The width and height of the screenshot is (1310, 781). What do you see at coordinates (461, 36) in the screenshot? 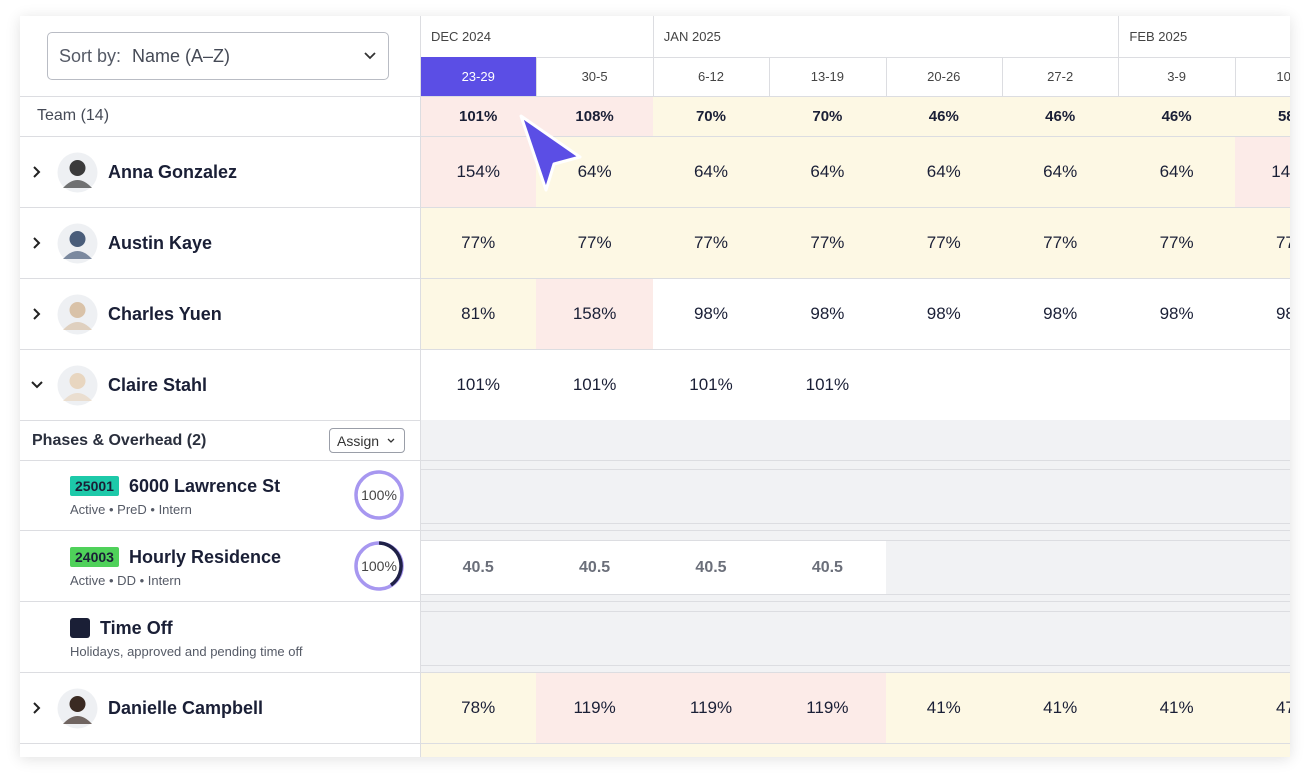
I see `month-label: DEC 2024` at bounding box center [461, 36].